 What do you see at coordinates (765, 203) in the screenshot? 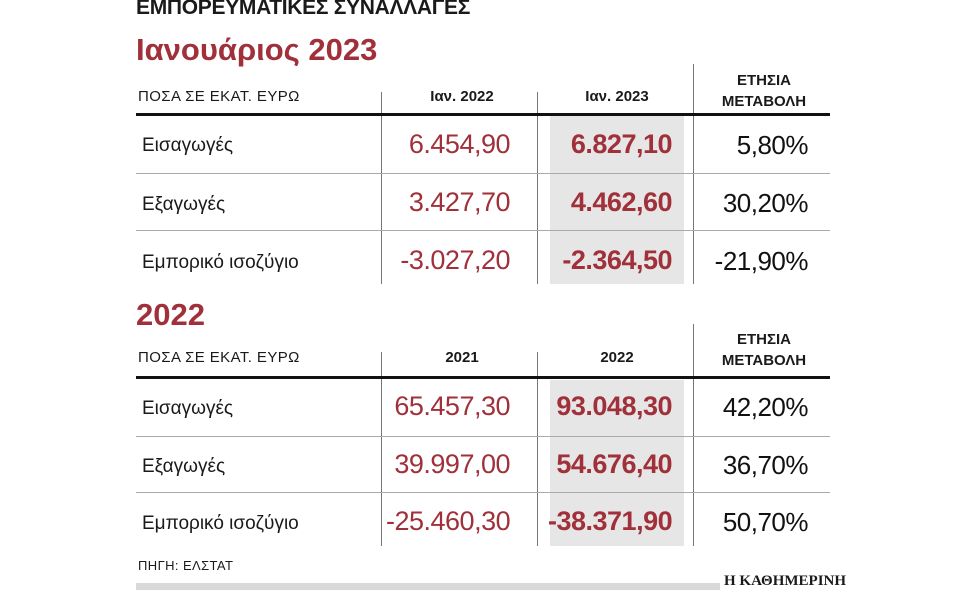
I see `value-exports-change: 30,20%` at bounding box center [765, 203].